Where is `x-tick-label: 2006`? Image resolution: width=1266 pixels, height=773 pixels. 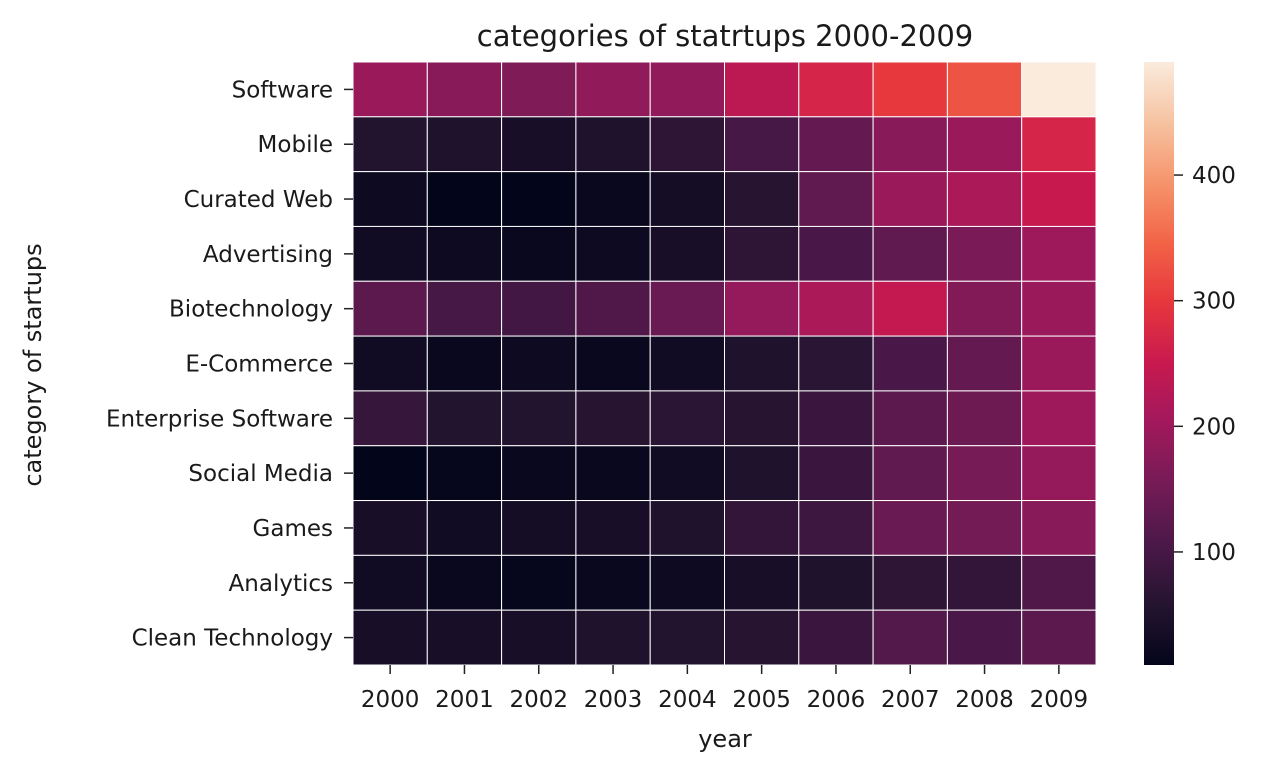 x-tick-label: 2006 is located at coordinates (836, 700).